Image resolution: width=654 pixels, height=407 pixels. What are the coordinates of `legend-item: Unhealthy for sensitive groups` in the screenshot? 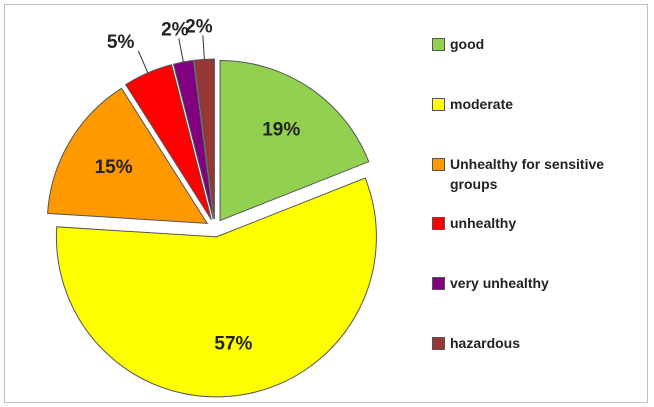 It's located at (541, 174).